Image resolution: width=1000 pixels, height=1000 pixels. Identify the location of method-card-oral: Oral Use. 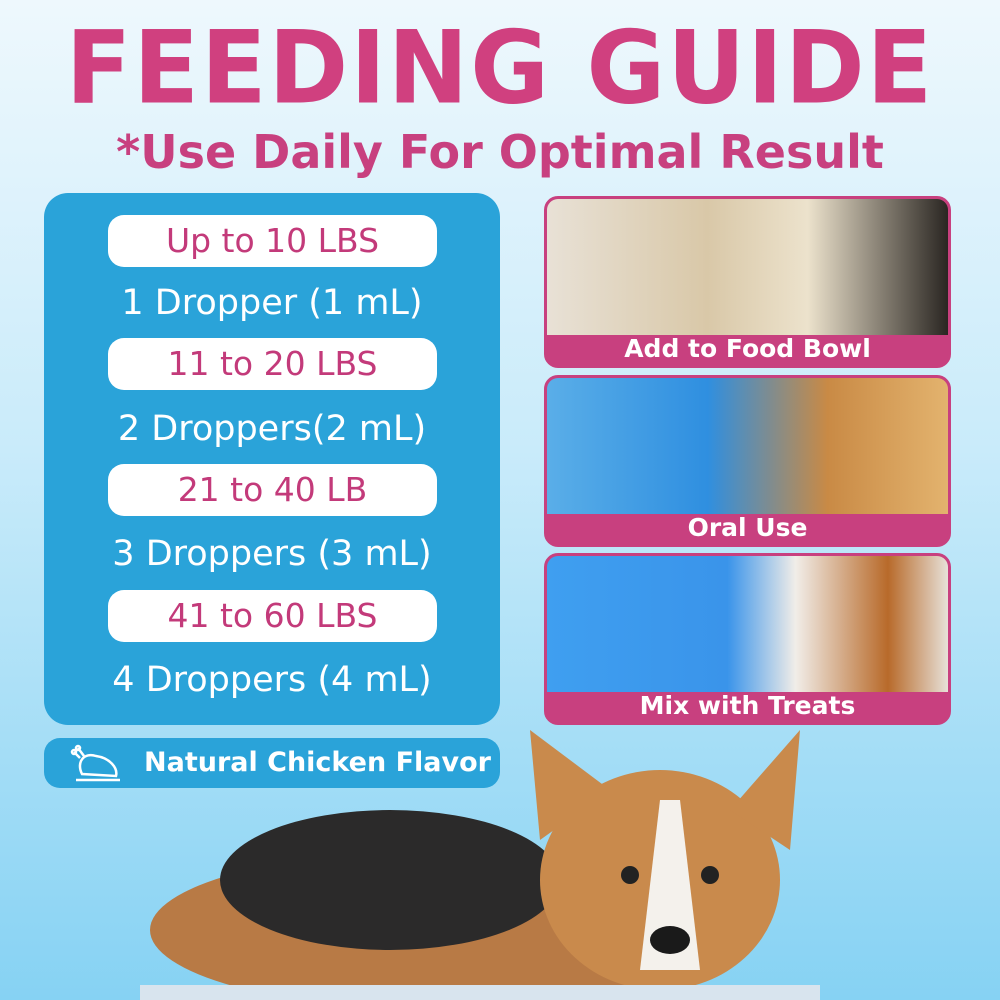
(747, 461).